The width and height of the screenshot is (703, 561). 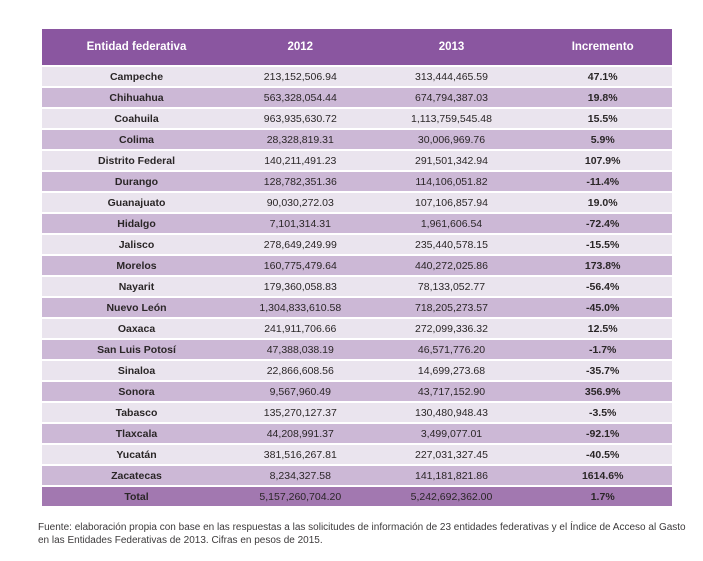 I want to click on col-header-incremento: Incremento, so click(x=602, y=47).